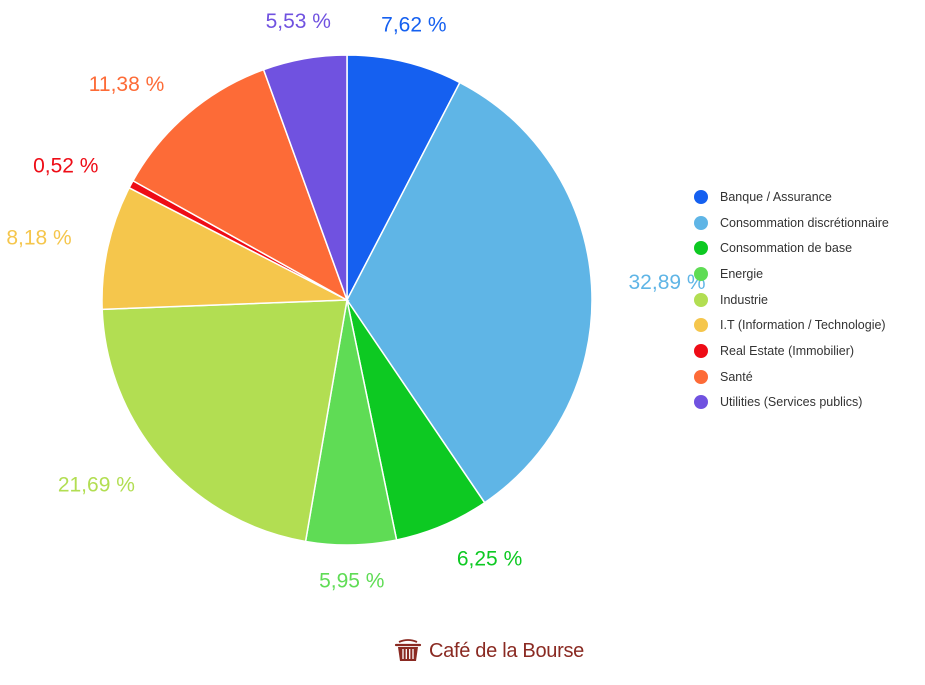 The height and width of the screenshot is (685, 925). What do you see at coordinates (791, 377) in the screenshot?
I see `legend-item-sante: Santé` at bounding box center [791, 377].